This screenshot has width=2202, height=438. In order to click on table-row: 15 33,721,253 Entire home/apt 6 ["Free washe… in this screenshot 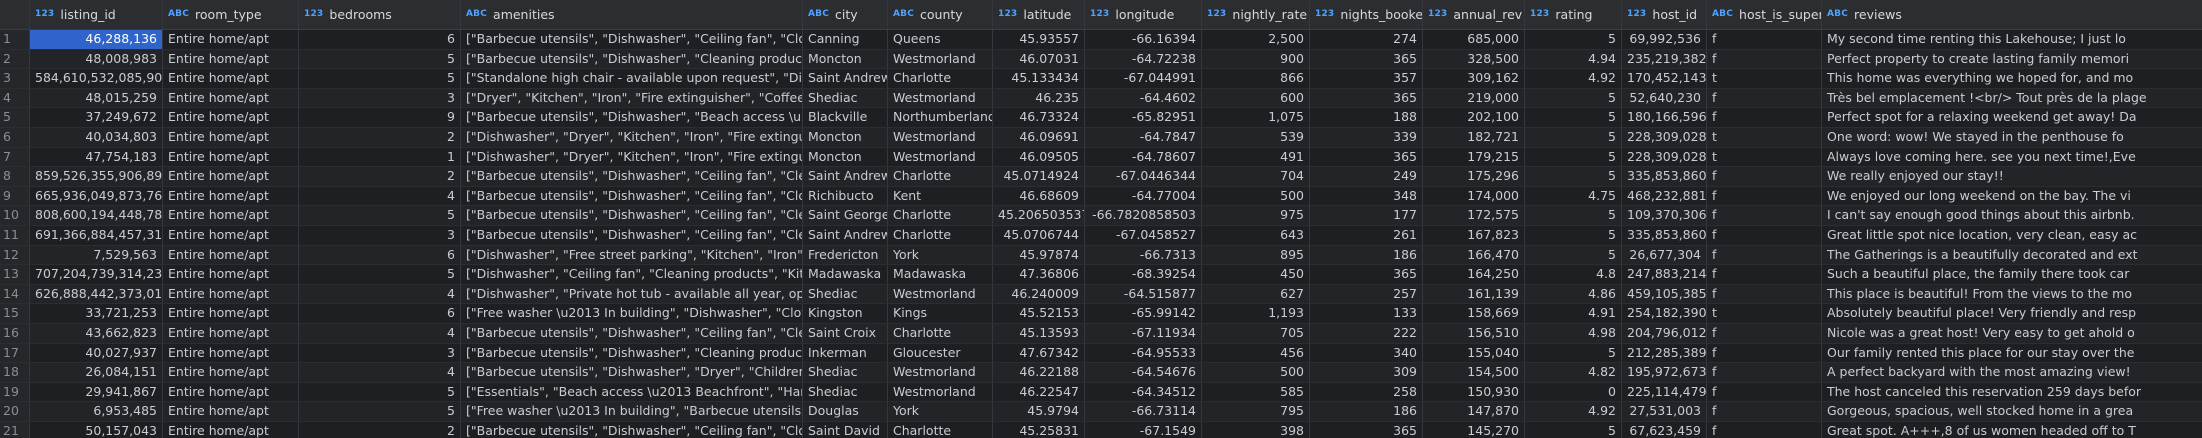, I will do `click(1101, 314)`.